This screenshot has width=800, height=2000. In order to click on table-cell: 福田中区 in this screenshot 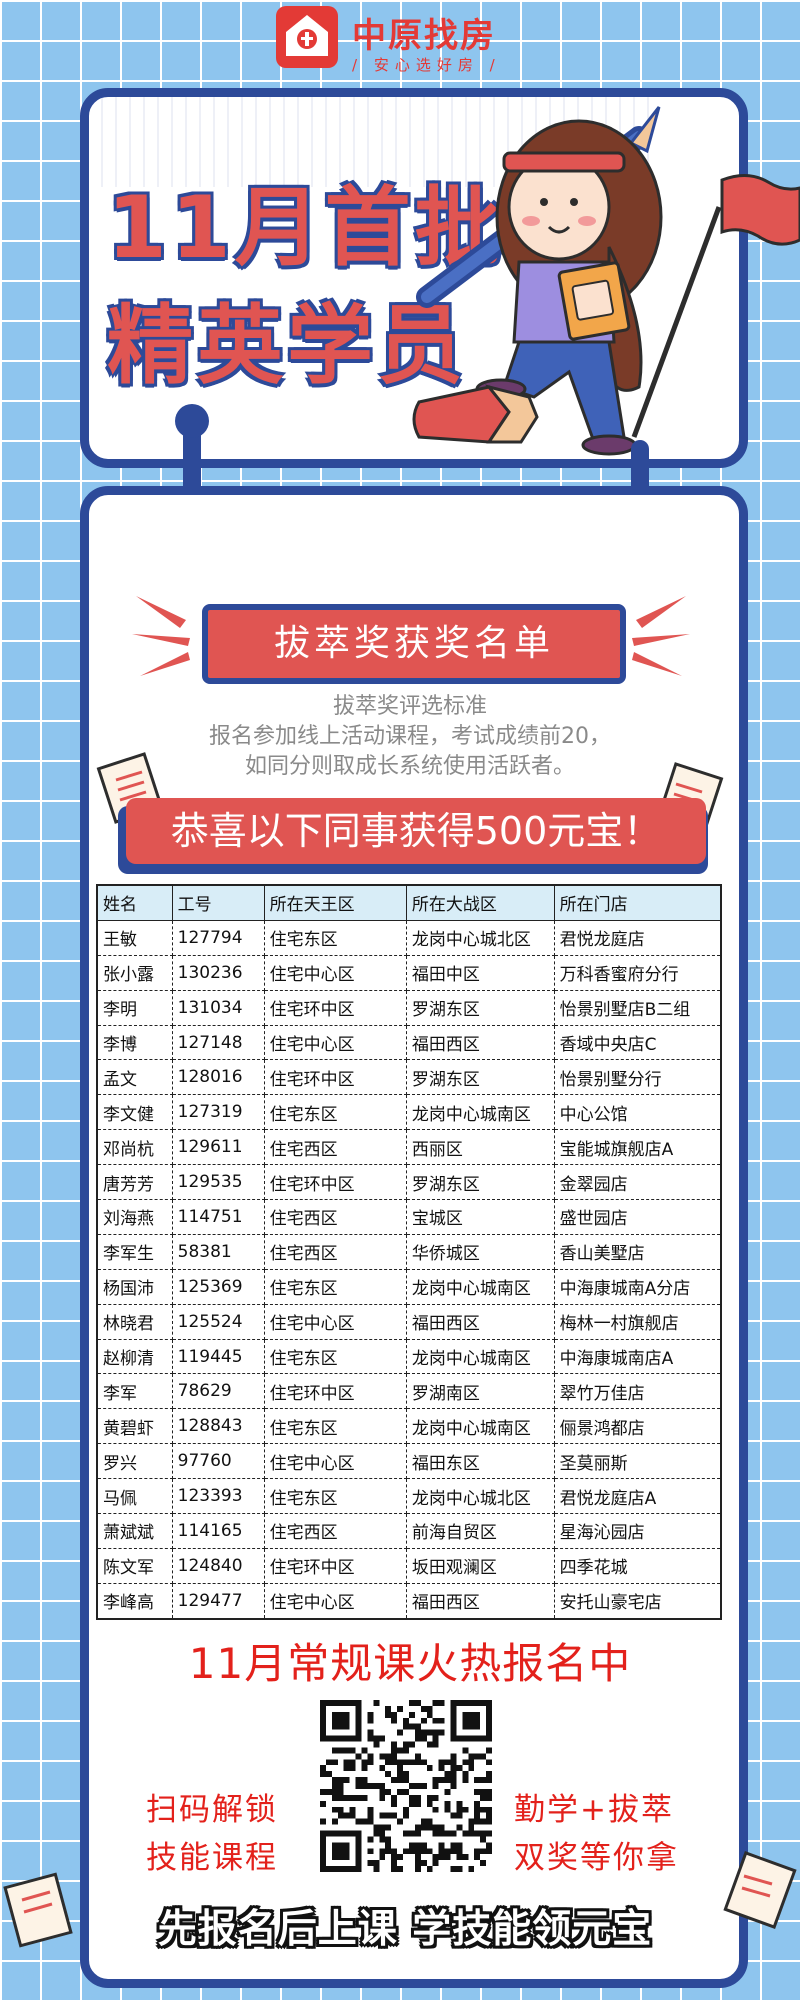, I will do `click(480, 972)`.